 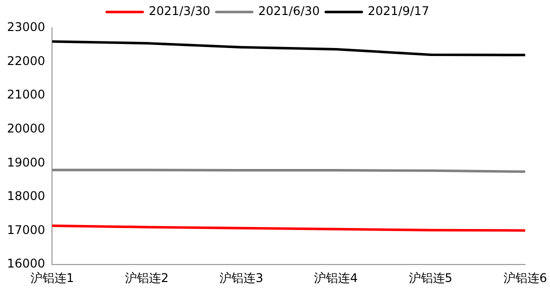 What do you see at coordinates (26, 27) in the screenshot?
I see `y-tick-label: 23000` at bounding box center [26, 27].